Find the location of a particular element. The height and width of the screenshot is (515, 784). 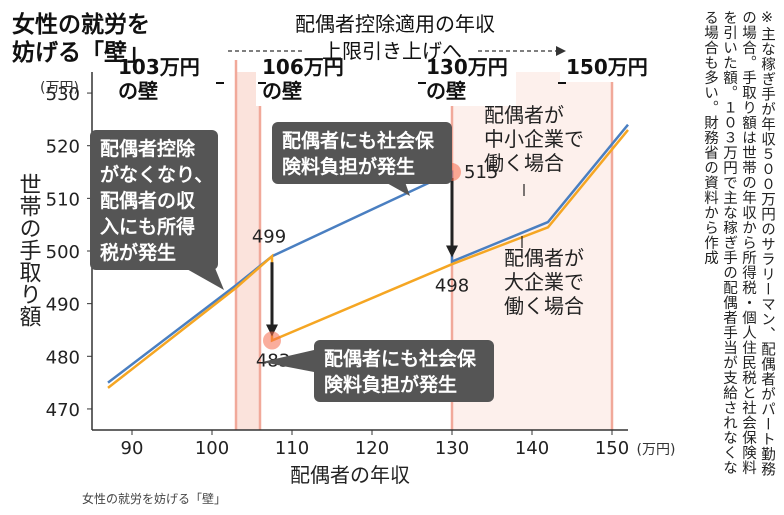

y-tick-label: 490 is located at coordinates (63, 305).